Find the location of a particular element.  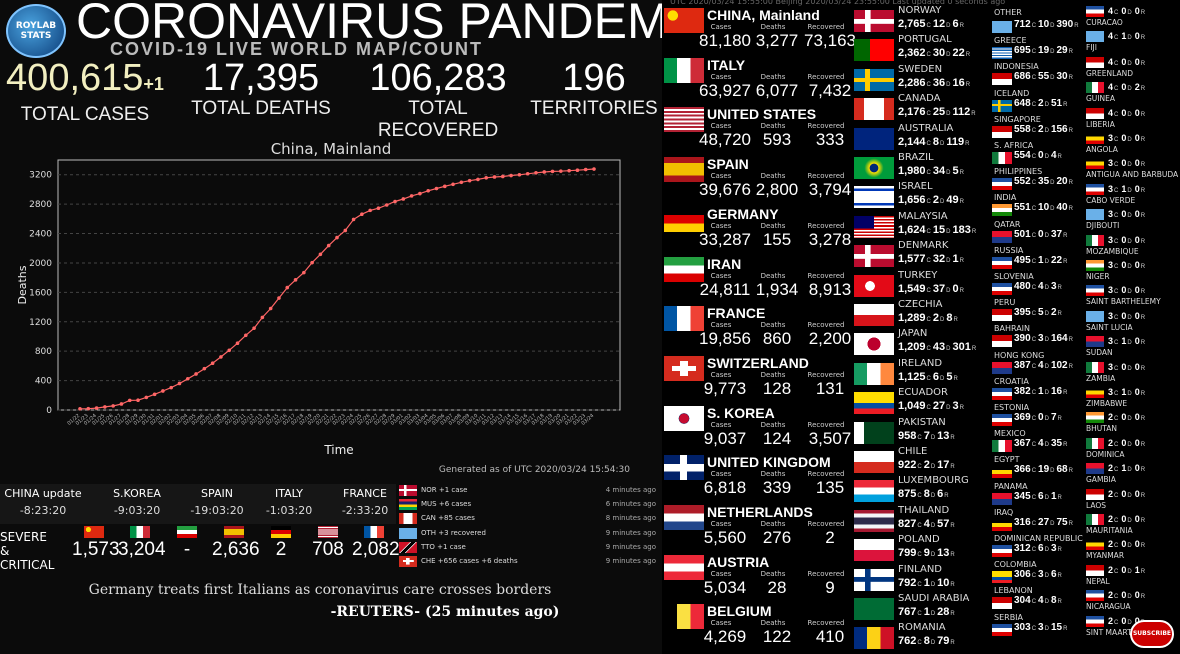

country-row: 390C 3D 164R BAHRAIN is located at coordinates (1032, 342).